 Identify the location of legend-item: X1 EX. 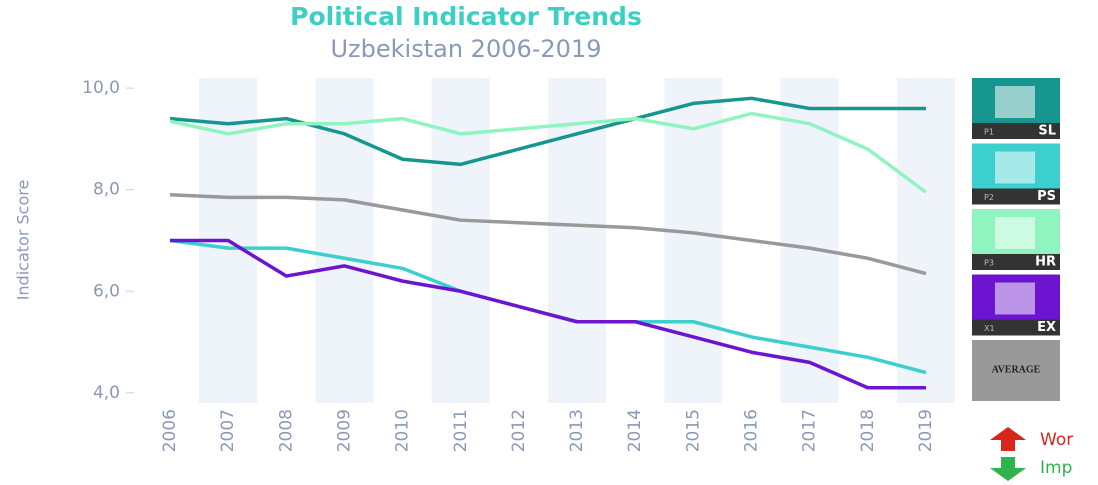
(1016, 305).